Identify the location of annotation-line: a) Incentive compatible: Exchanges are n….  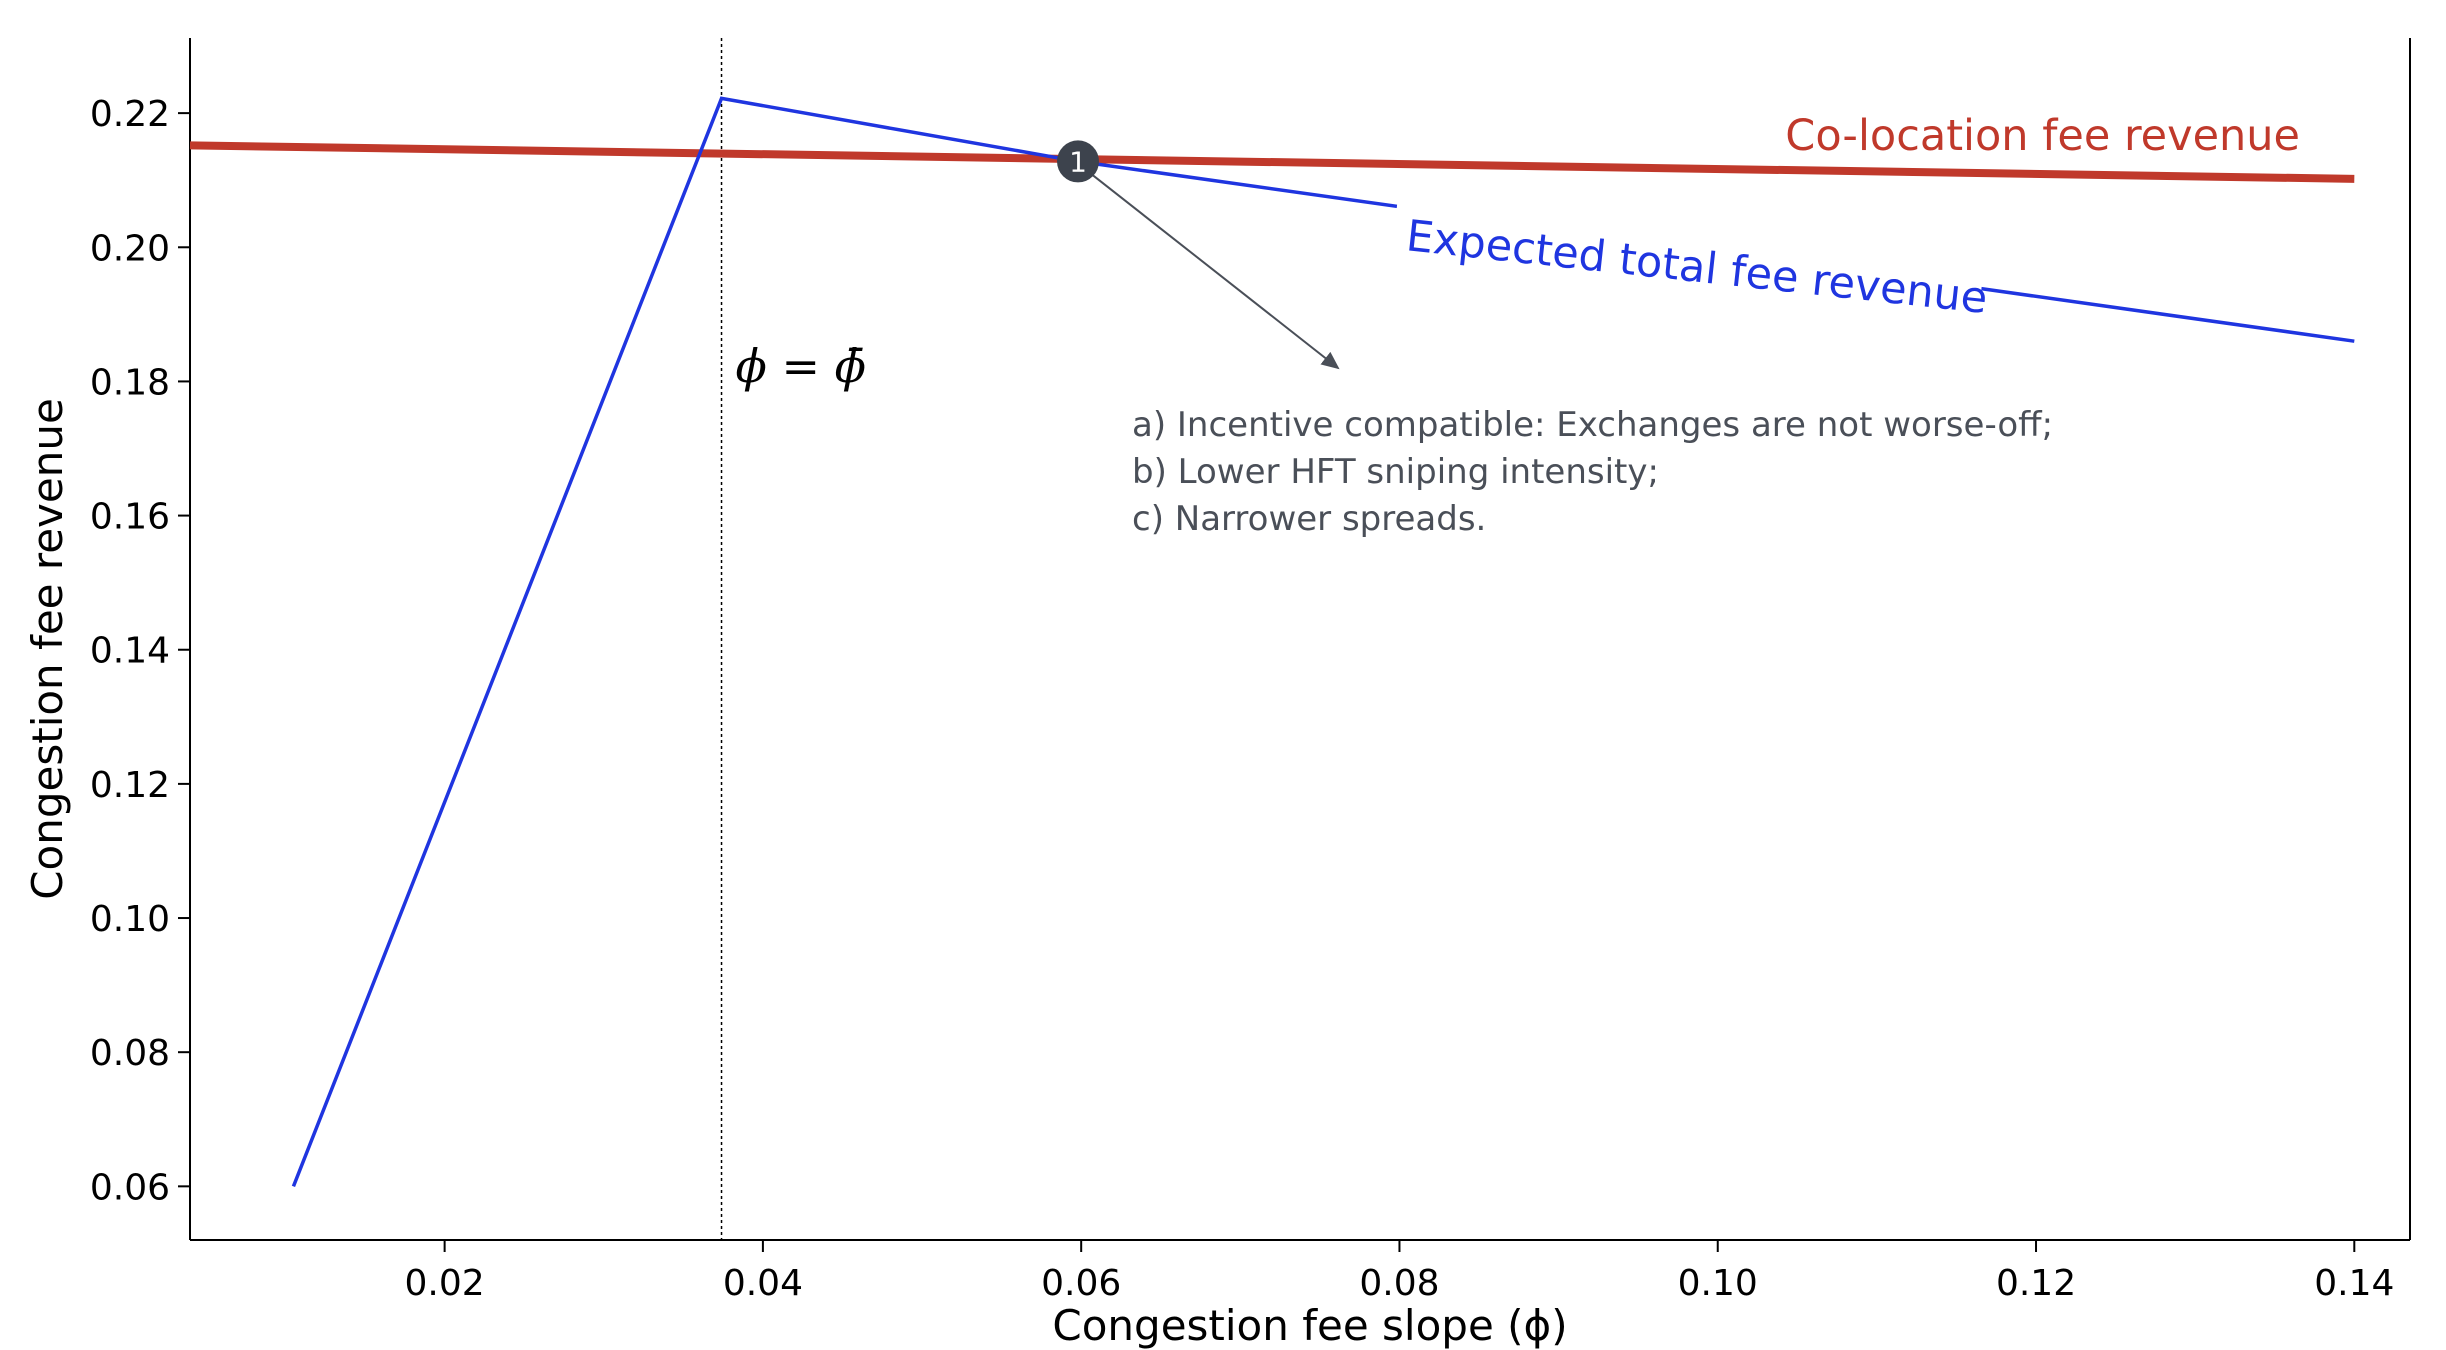
(1592, 425).